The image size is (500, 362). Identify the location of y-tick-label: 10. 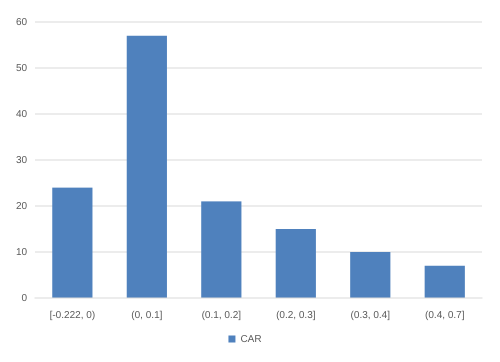
(22, 252).